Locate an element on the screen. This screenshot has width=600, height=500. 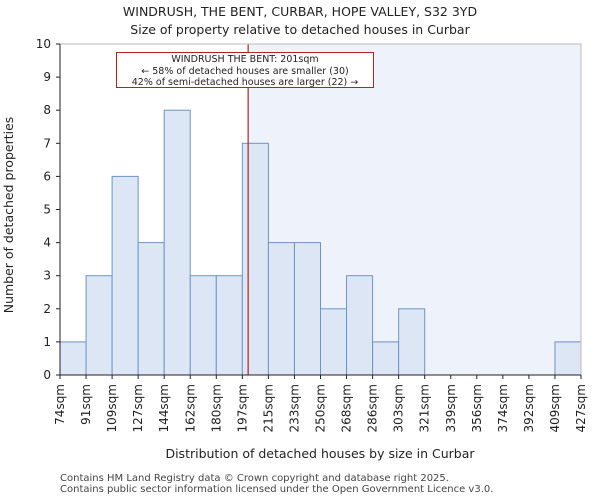
x-tick-label-374sqm: 374sqm is located at coordinates (503, 408).